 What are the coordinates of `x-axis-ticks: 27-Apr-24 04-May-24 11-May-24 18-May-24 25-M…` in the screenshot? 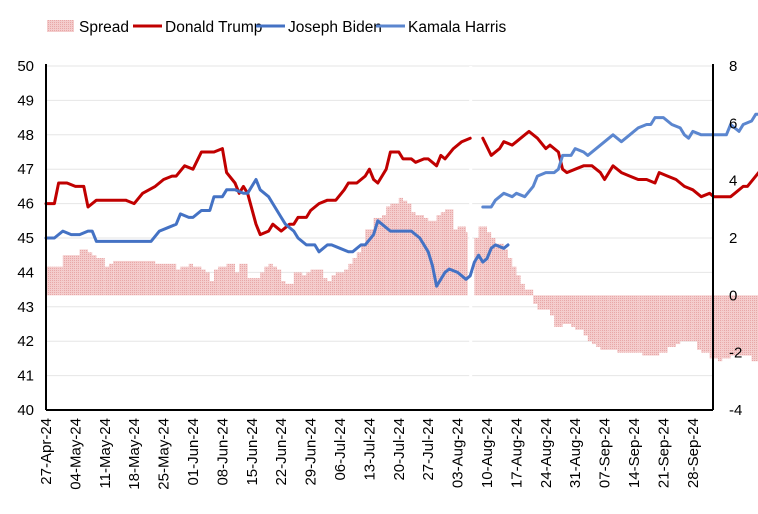 It's located at (370, 454).